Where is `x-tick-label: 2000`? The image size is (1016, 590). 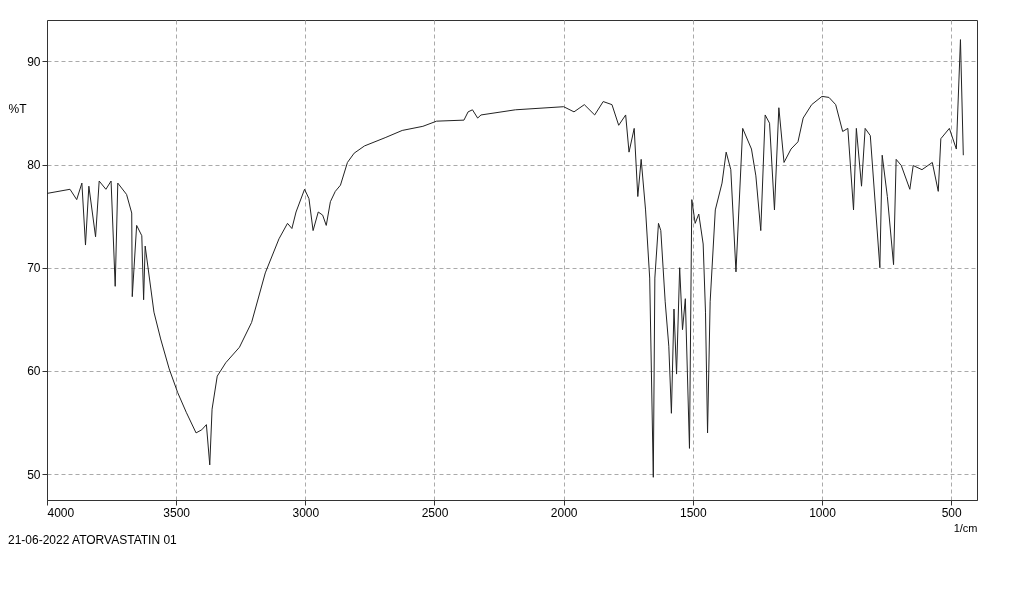
x-tick-label: 2000 is located at coordinates (564, 512).